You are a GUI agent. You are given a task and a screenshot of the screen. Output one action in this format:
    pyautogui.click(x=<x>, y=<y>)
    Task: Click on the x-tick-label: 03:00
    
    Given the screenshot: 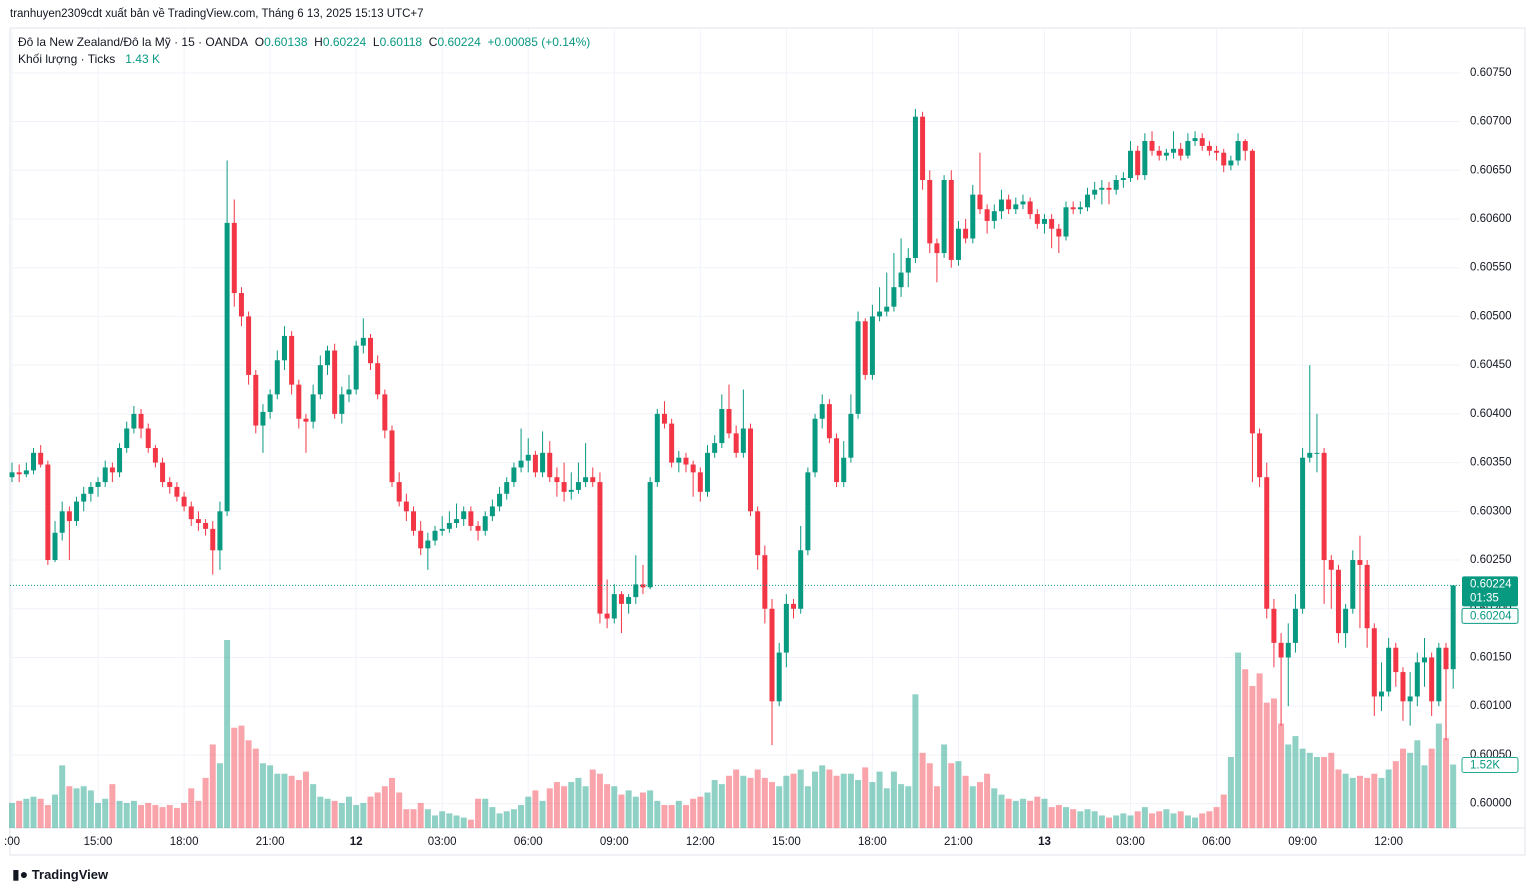 What is the action you would take?
    pyautogui.click(x=442, y=842)
    